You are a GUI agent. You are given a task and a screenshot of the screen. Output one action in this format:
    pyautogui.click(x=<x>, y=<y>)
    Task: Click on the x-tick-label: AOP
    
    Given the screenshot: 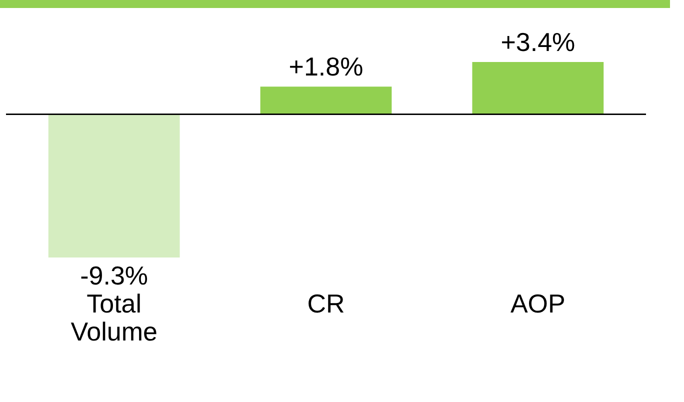 What is the action you would take?
    pyautogui.click(x=538, y=303)
    